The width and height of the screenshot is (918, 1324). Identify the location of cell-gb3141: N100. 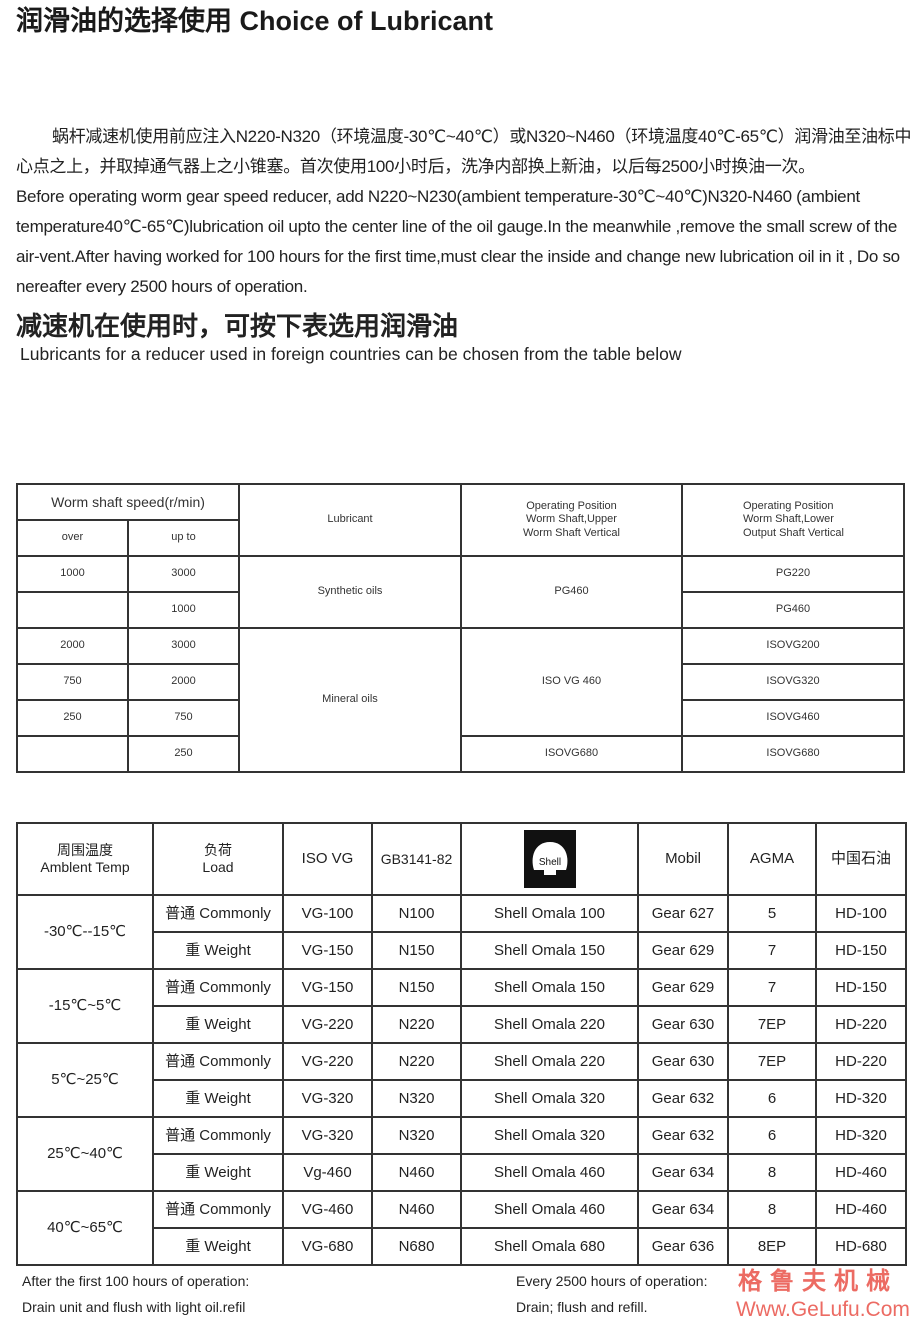
(416, 913).